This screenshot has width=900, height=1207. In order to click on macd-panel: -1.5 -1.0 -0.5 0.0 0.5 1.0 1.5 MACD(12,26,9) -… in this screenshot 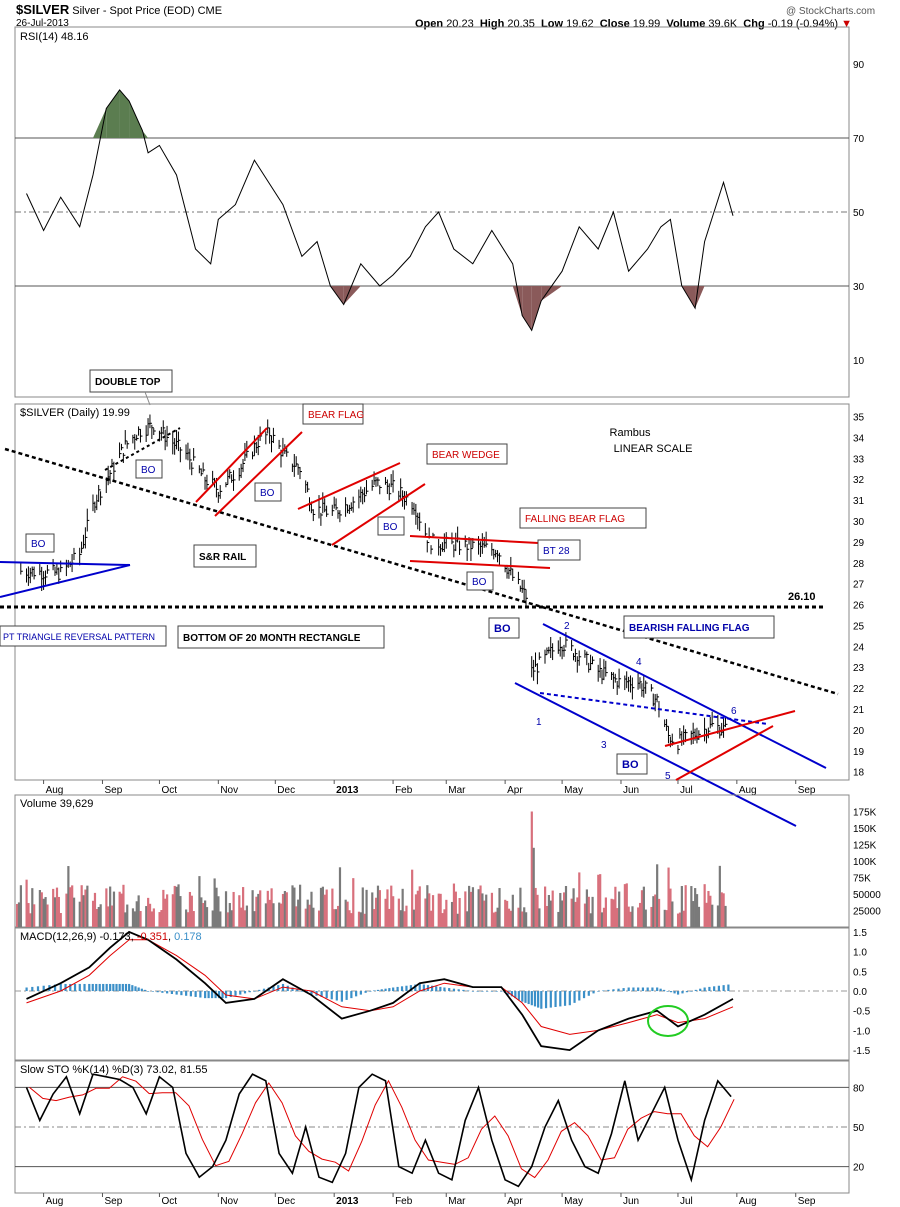, I will do `click(442, 994)`.